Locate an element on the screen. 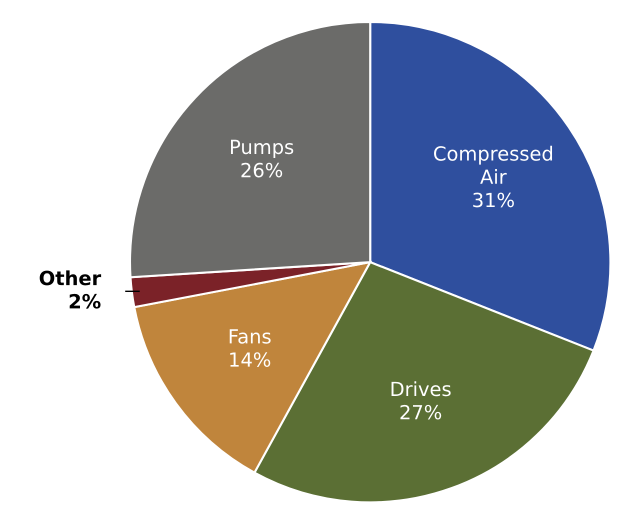 The height and width of the screenshot is (525, 626). data-label: 26% is located at coordinates (261, 170).